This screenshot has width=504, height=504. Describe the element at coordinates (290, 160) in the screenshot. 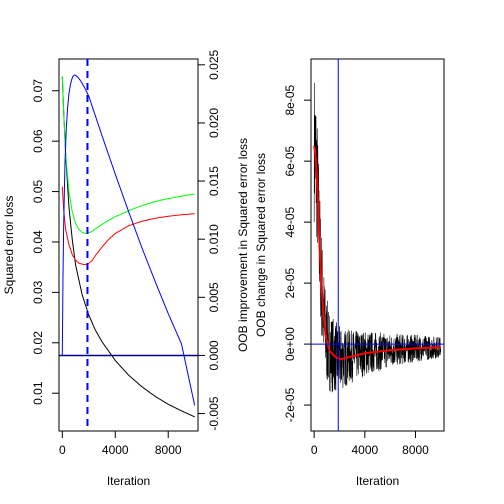

I see `right-y-tick-label: 6e-05` at that location.